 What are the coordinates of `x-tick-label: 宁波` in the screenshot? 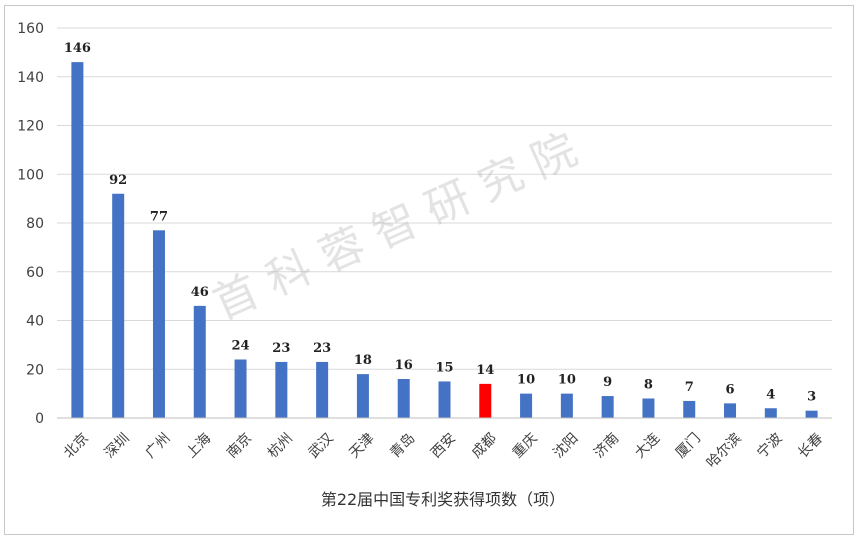 It's located at (770, 446).